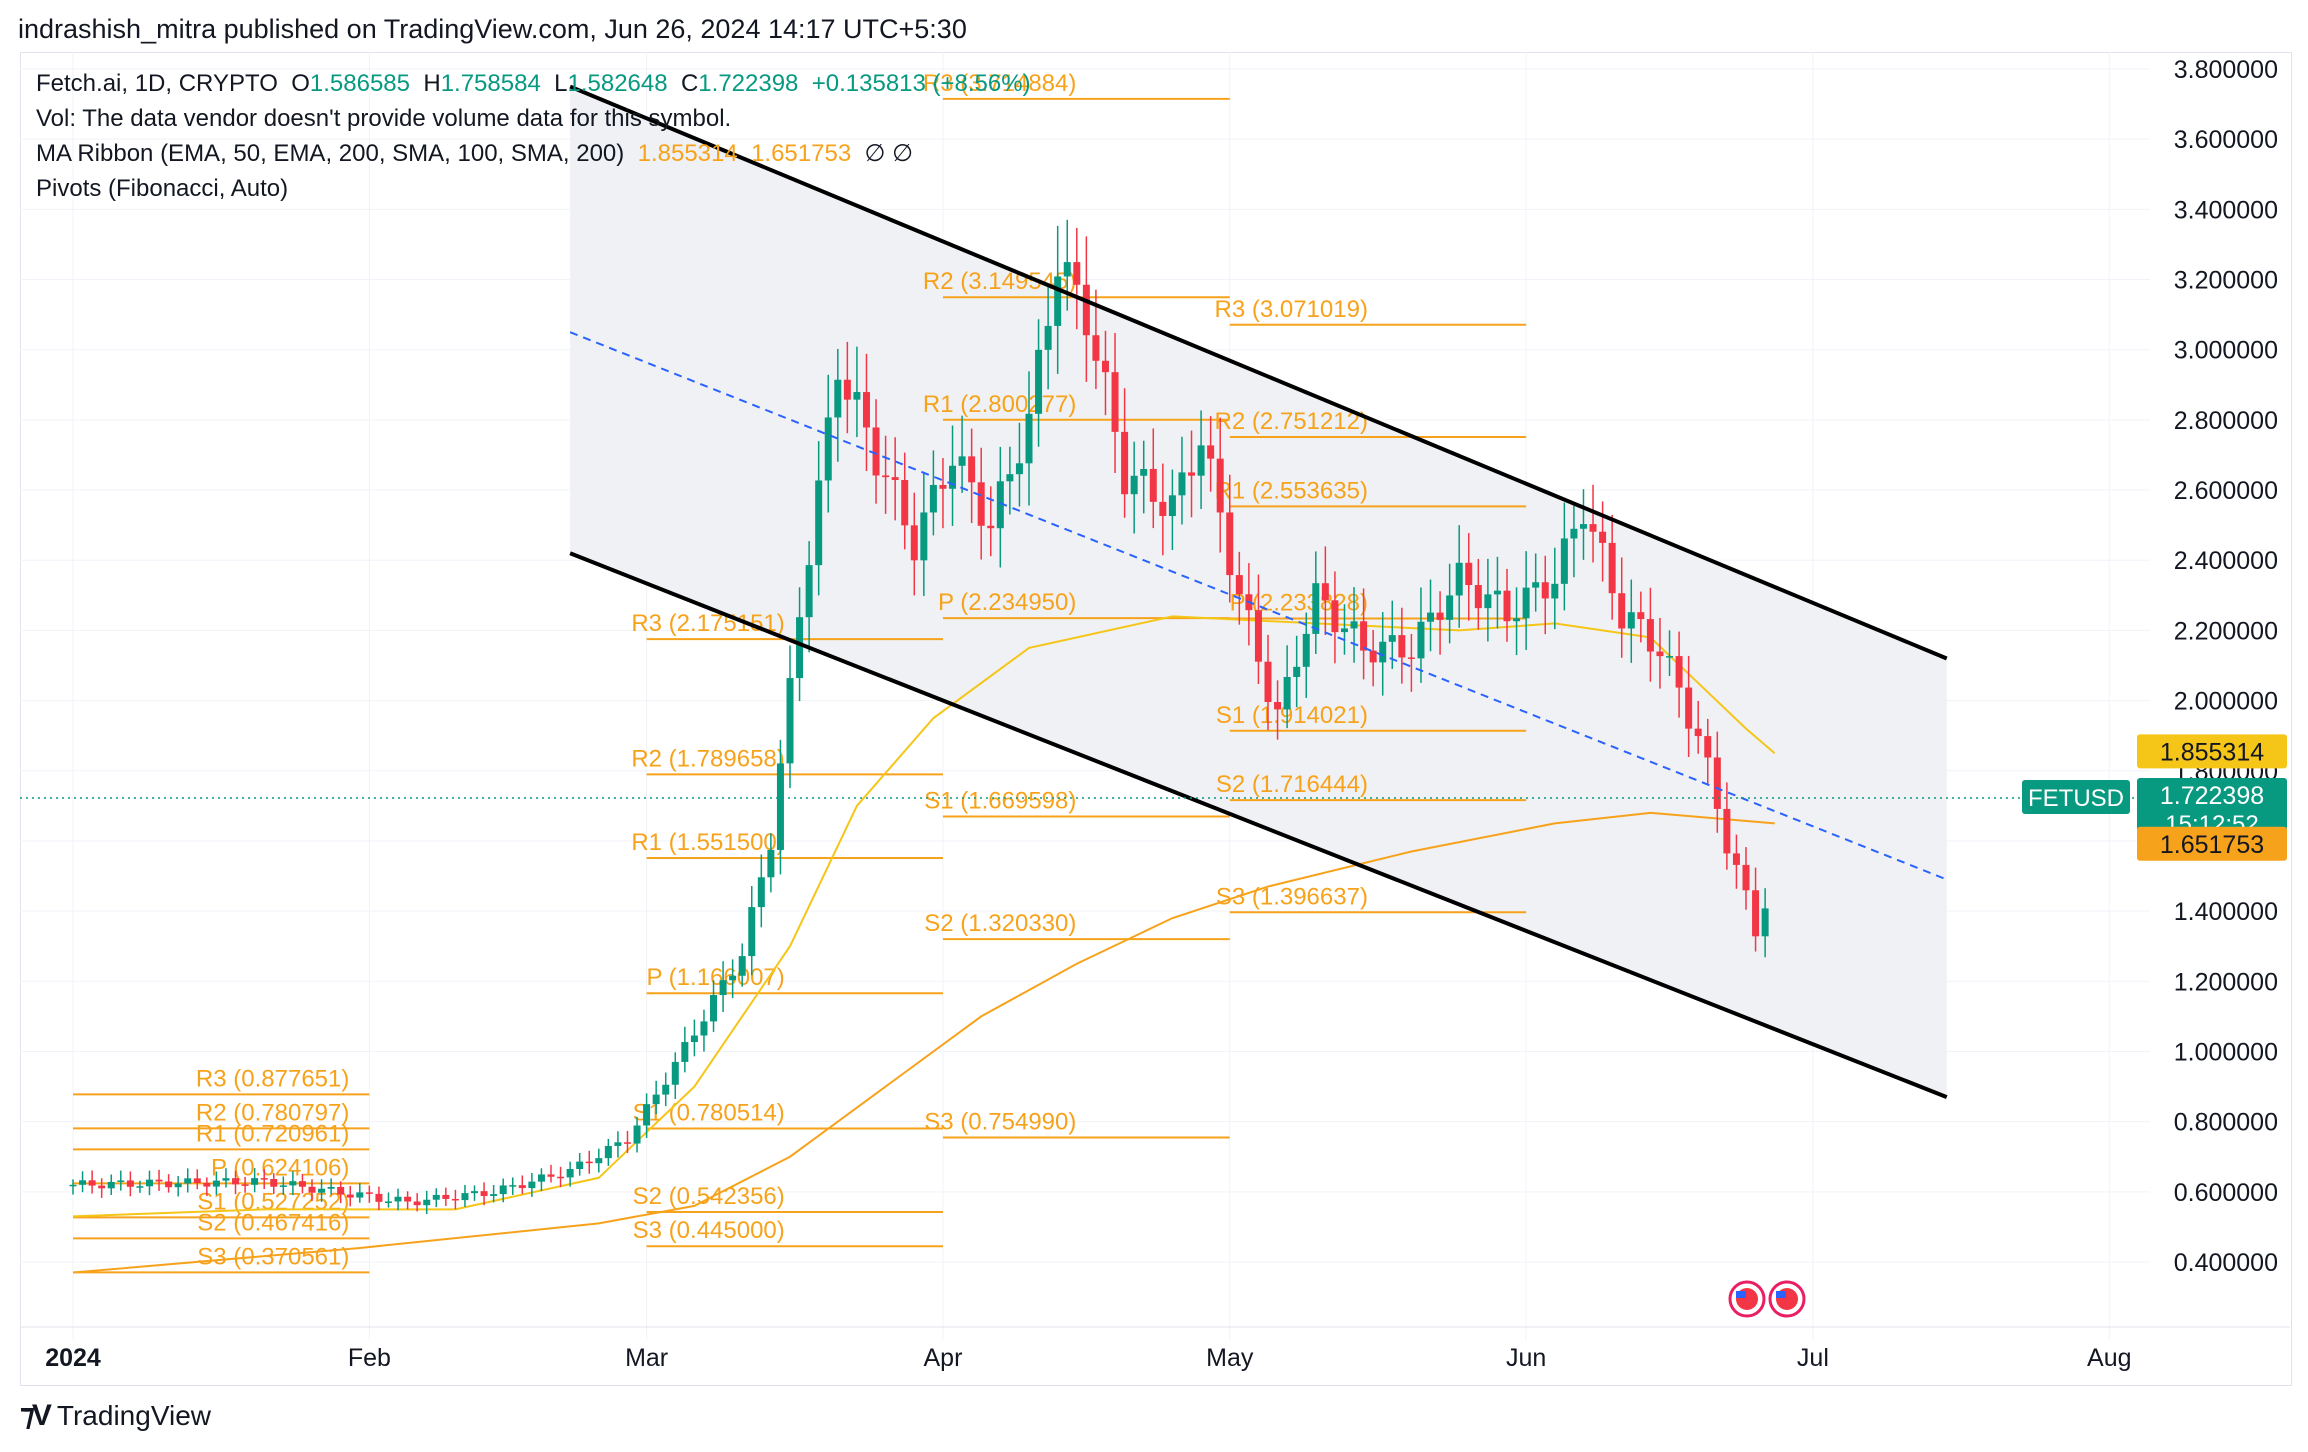  What do you see at coordinates (115, 1415) in the screenshot?
I see `tradingview-footer: ⁊V TradingView` at bounding box center [115, 1415].